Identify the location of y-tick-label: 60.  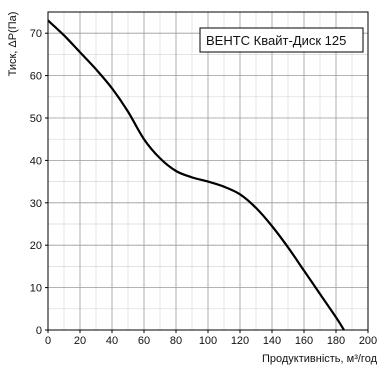
(36, 77).